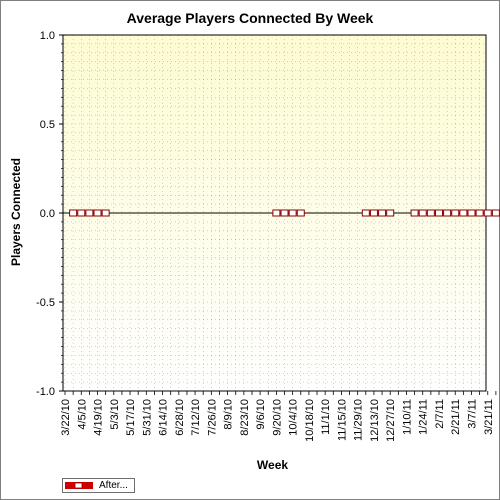 Image resolution: width=500 pixels, height=500 pixels. I want to click on x-tick-label: 5/31/10, so click(147, 417).